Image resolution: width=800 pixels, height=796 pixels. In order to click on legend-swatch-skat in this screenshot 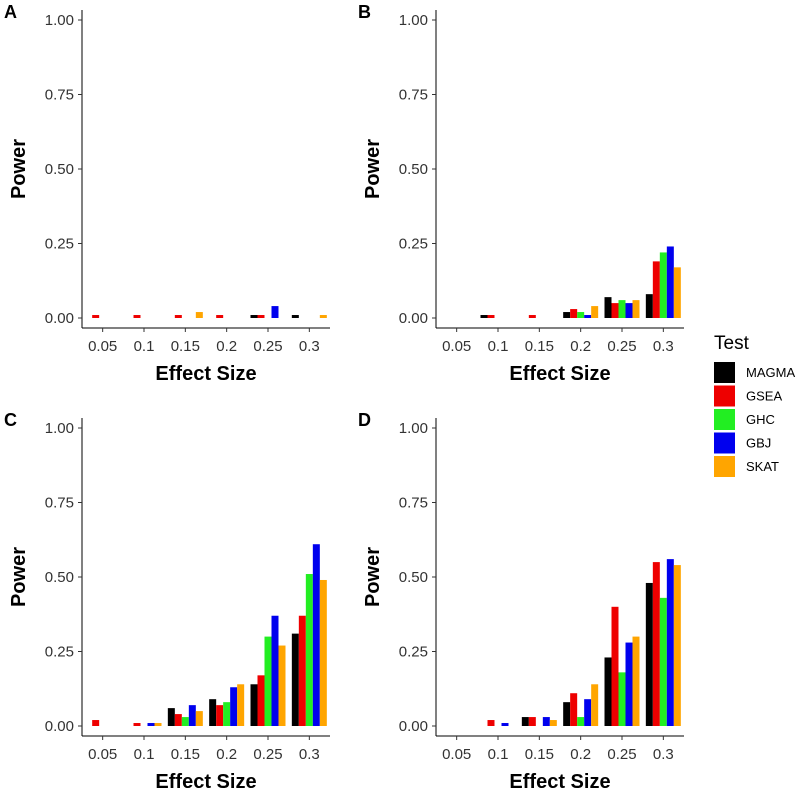, I will do `click(724, 466)`.